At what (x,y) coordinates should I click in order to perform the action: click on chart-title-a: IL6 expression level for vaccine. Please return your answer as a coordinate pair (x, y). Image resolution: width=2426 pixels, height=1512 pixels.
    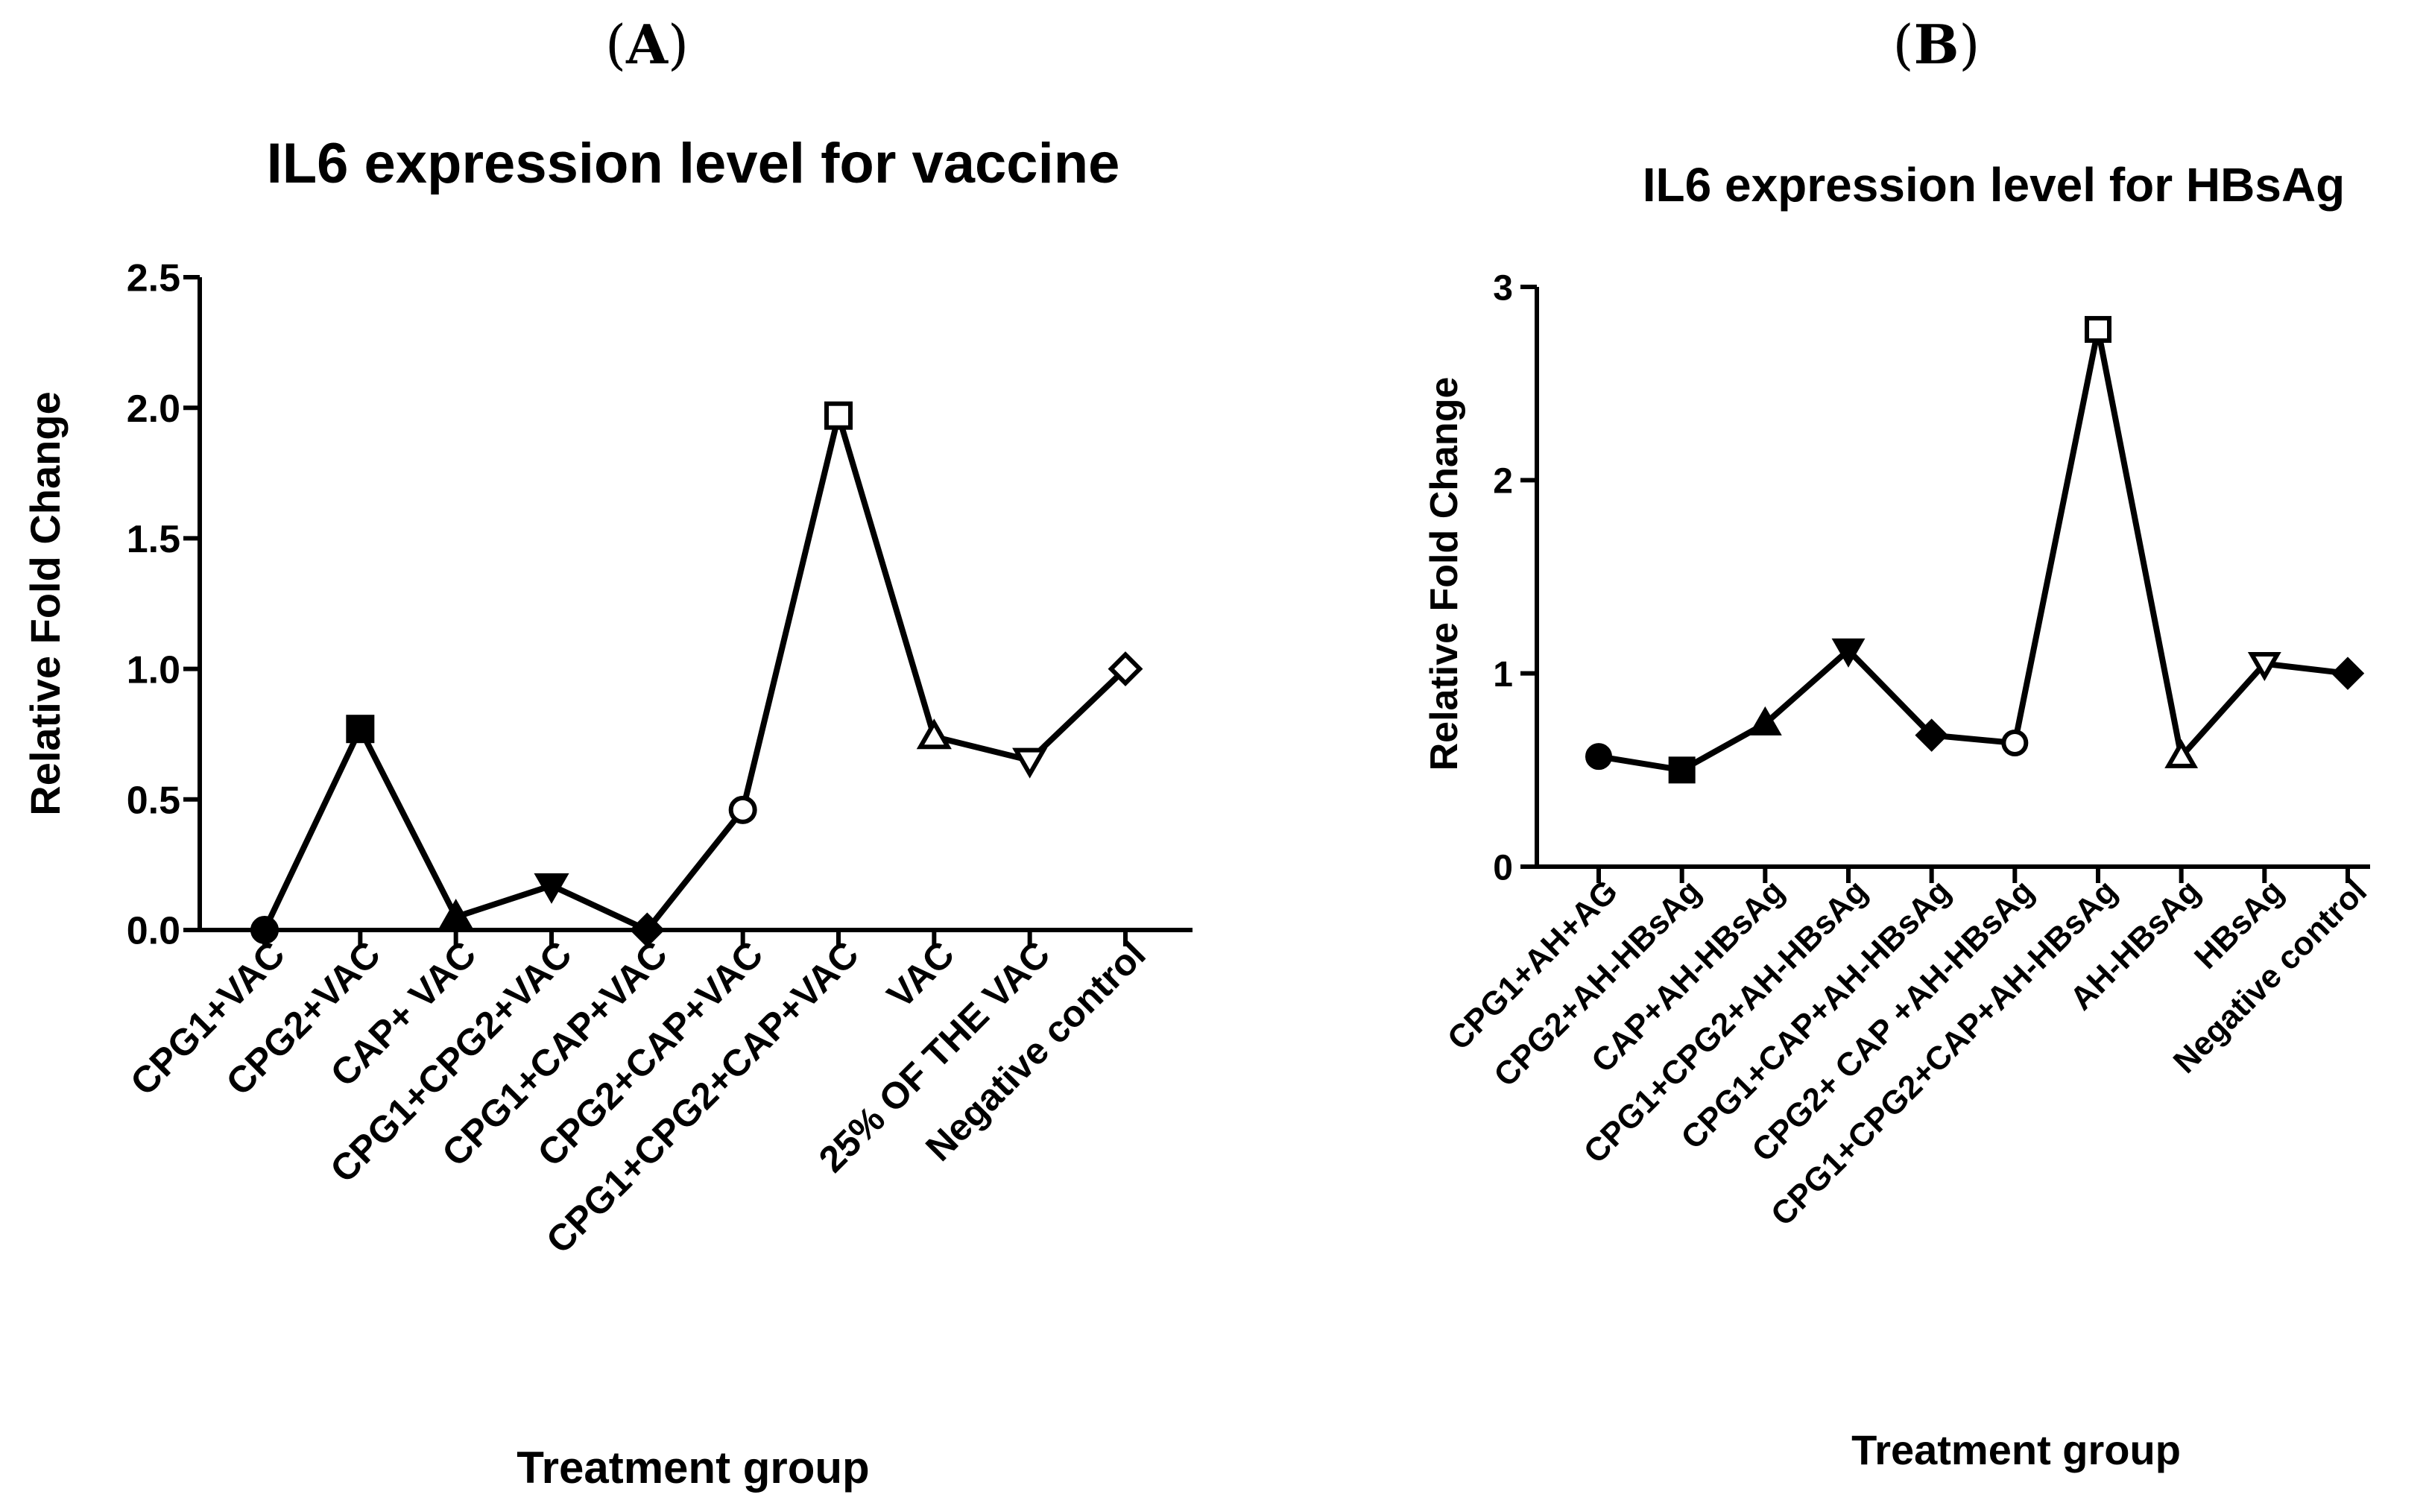
    Looking at the image, I should click on (693, 163).